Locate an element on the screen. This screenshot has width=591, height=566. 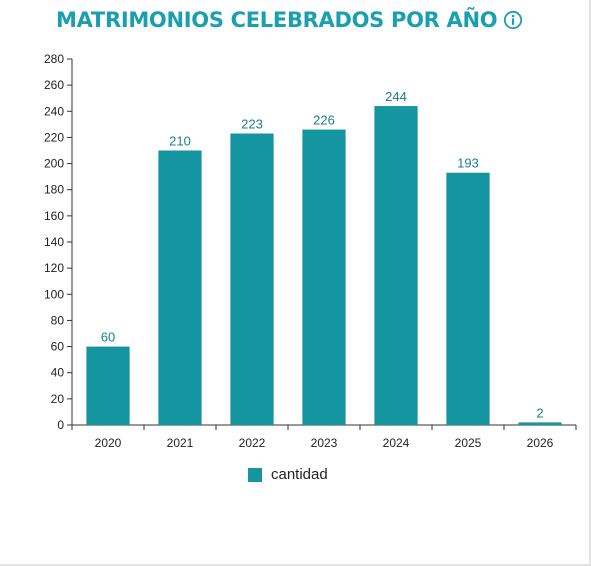
y-tick-label: 100 is located at coordinates (54, 294).